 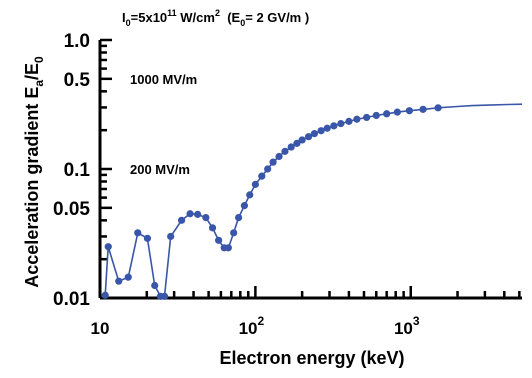 I want to click on annotation-label: 1000 MV/m, so click(x=163, y=79).